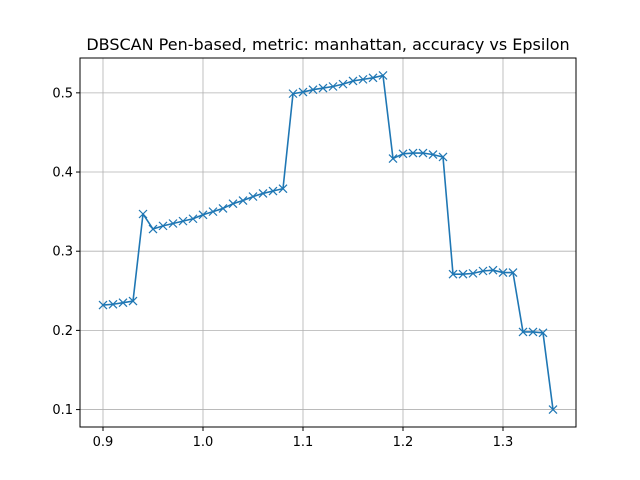 The image size is (640, 480). What do you see at coordinates (403, 442) in the screenshot?
I see `x-tick-label: 1.2` at bounding box center [403, 442].